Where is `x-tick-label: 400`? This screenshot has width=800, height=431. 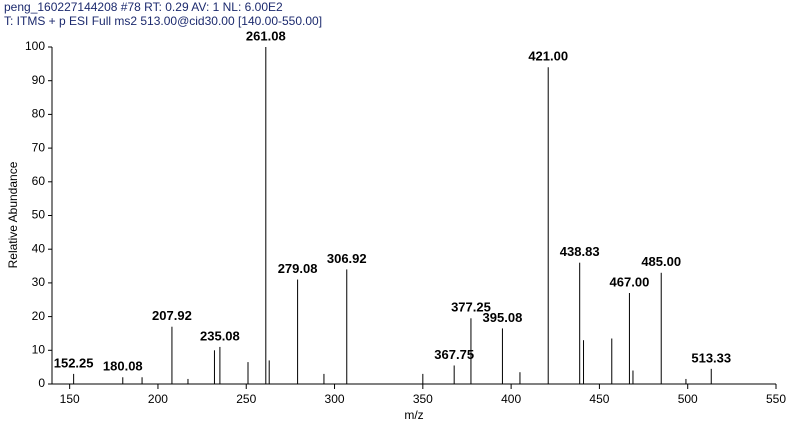
x-tick-label: 400 is located at coordinates (511, 399).